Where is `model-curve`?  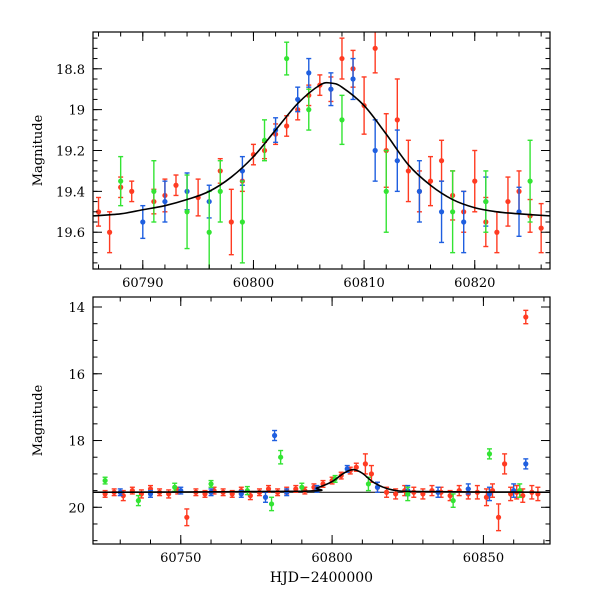 model-curve is located at coordinates (321, 481).